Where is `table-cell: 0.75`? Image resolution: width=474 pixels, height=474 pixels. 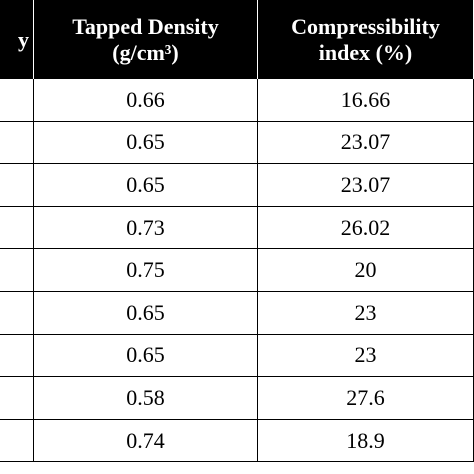
table-cell: 0.75 is located at coordinates (146, 270).